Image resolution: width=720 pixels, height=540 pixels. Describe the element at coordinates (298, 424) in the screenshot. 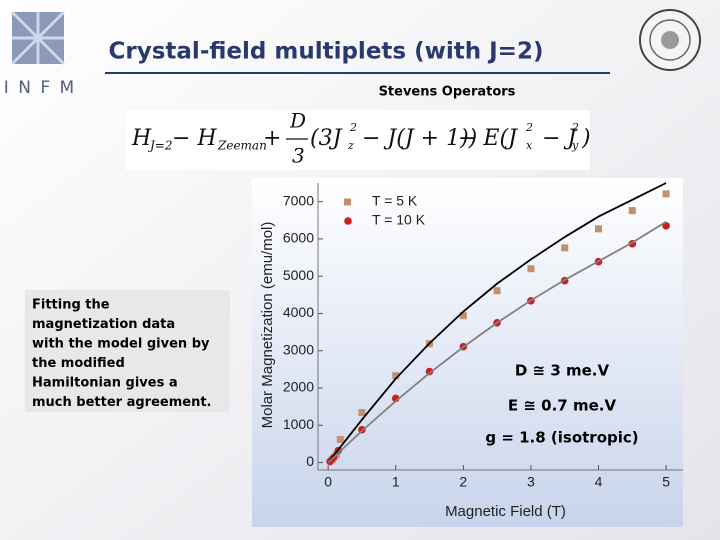

I see `y-tick-label: 1000` at that location.